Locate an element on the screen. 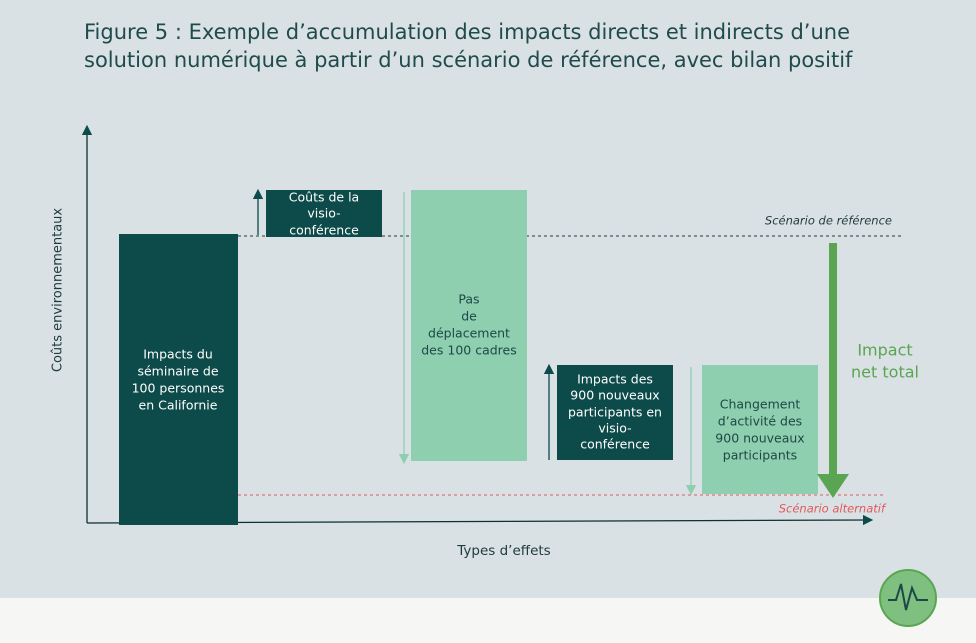 This screenshot has width=976, height=643. logo-wave is located at coordinates (908, 597).